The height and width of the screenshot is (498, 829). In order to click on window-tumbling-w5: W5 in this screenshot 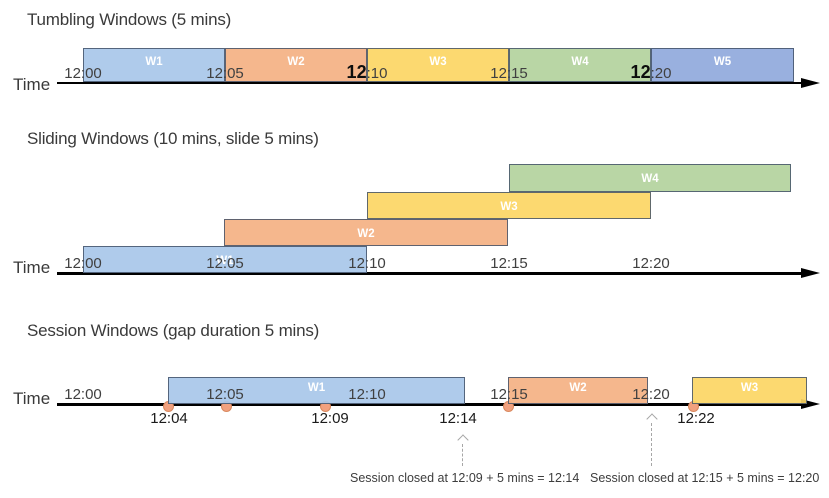, I will do `click(722, 65)`.